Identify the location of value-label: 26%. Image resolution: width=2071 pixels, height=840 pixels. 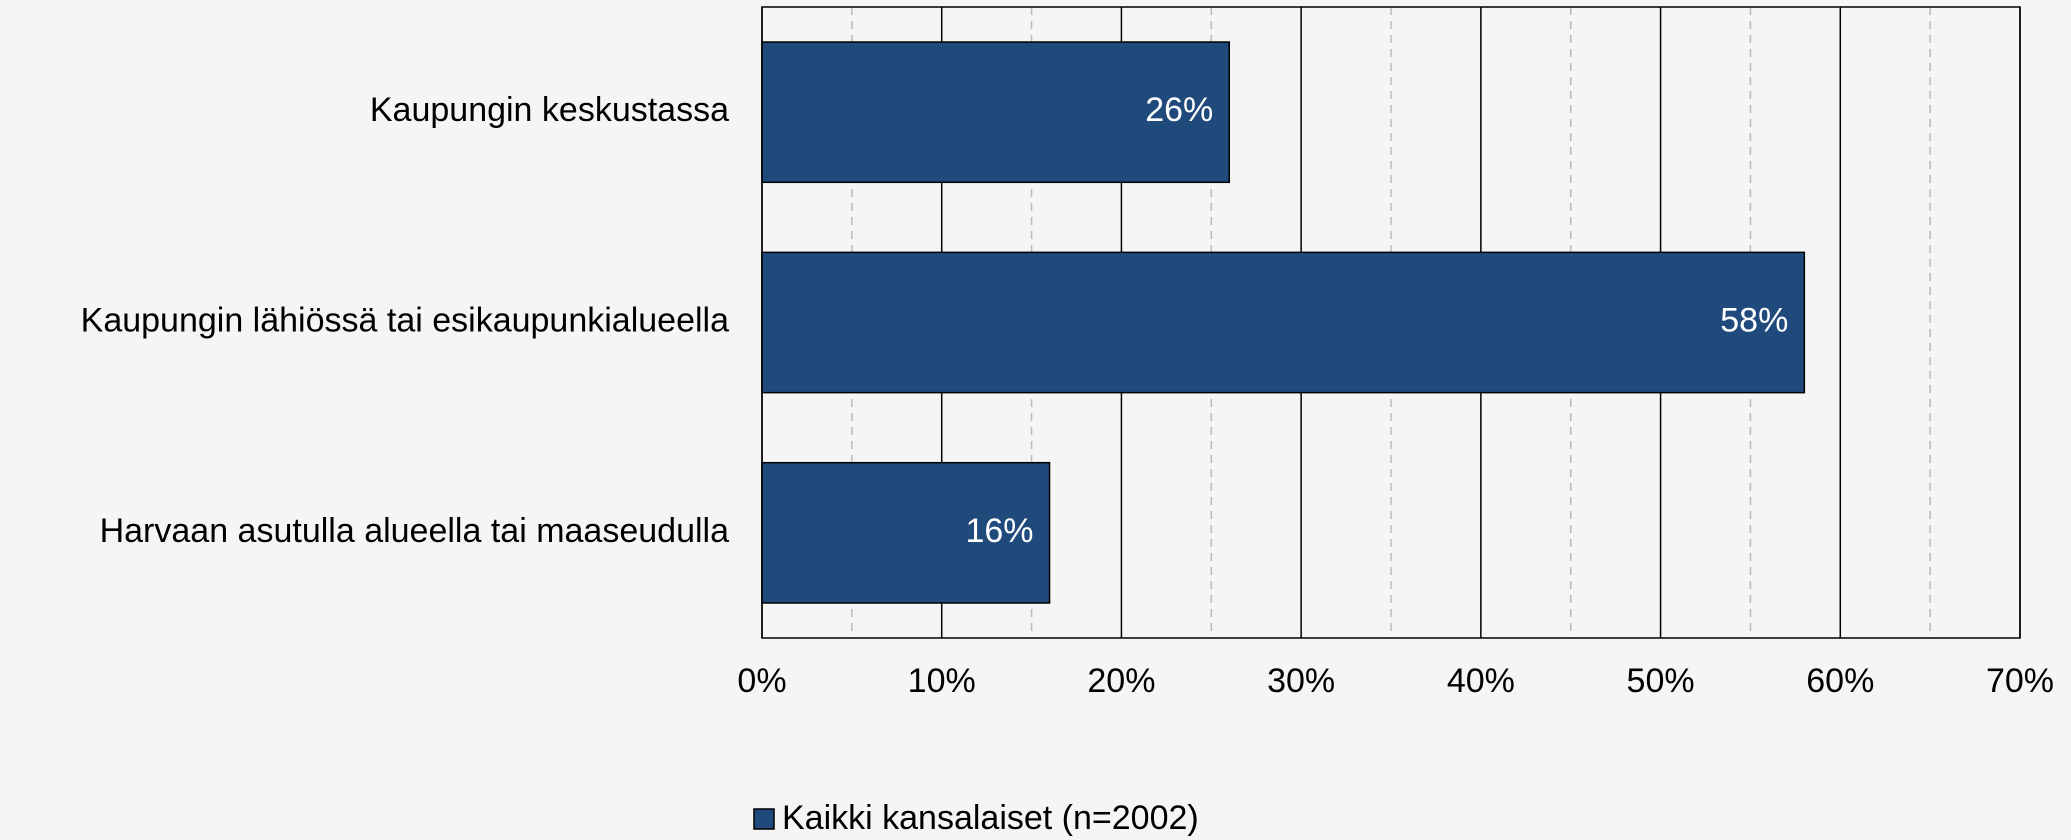
(1179, 110).